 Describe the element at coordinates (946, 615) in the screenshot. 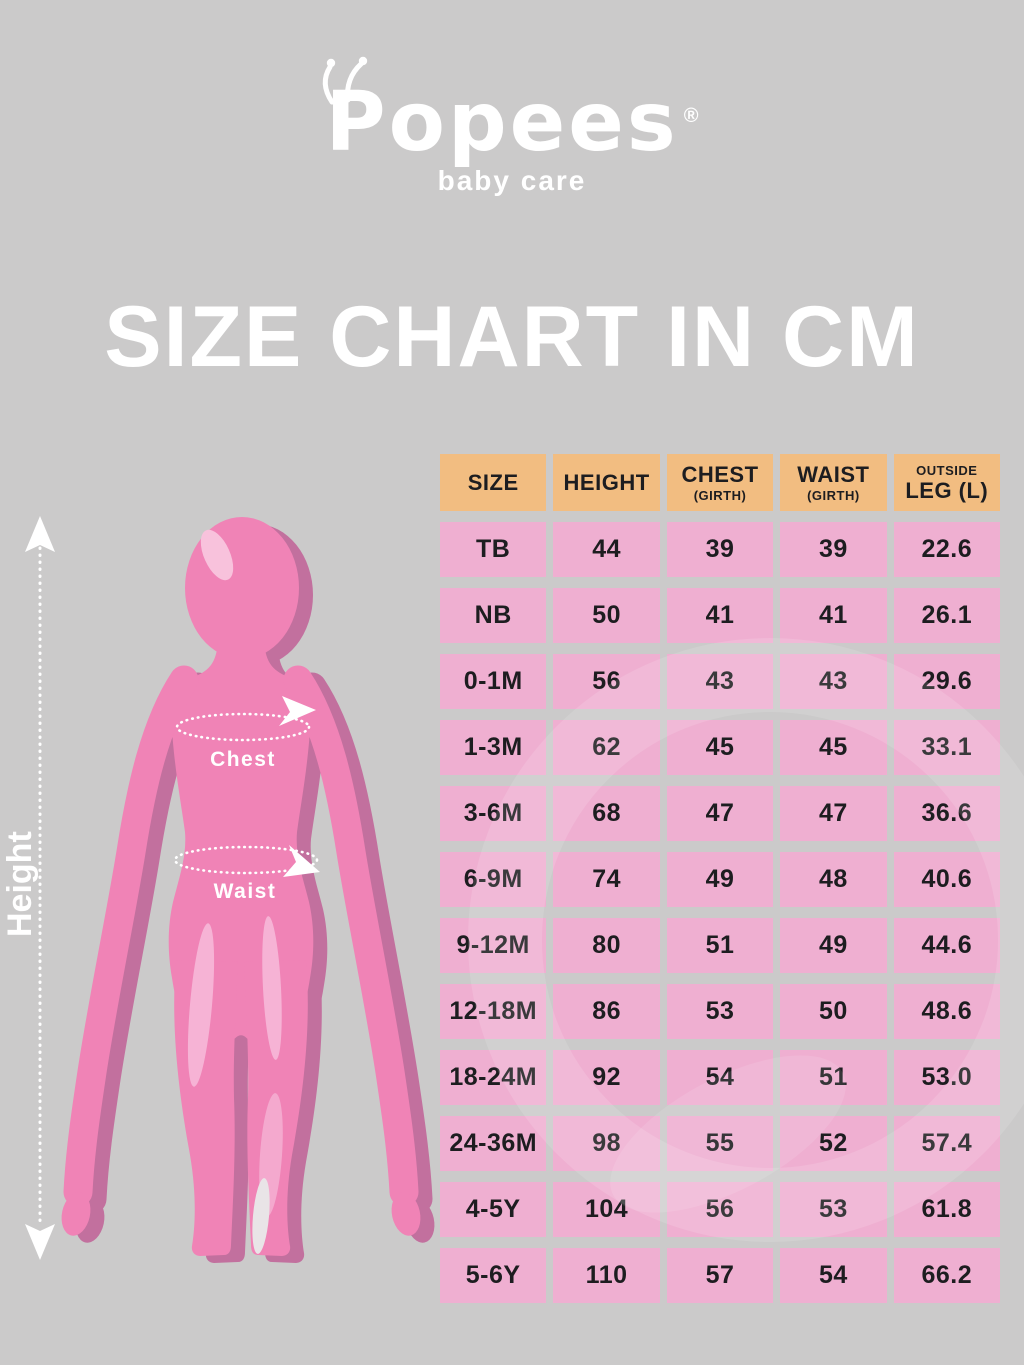

I see `value-cell: 26.1` at that location.